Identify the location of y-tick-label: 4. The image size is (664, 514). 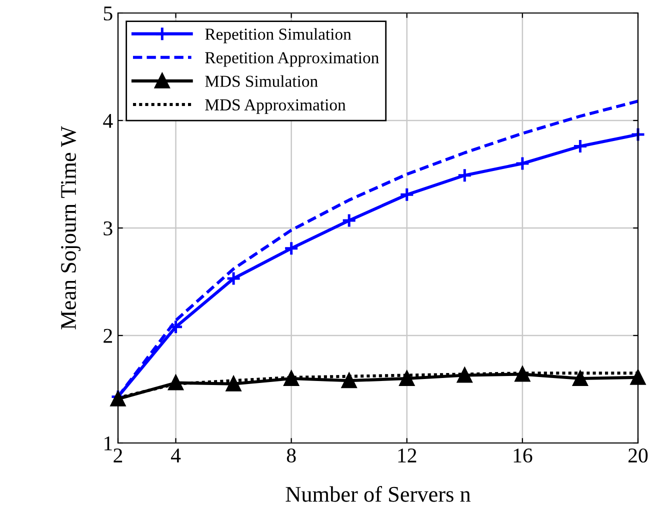
(108, 121).